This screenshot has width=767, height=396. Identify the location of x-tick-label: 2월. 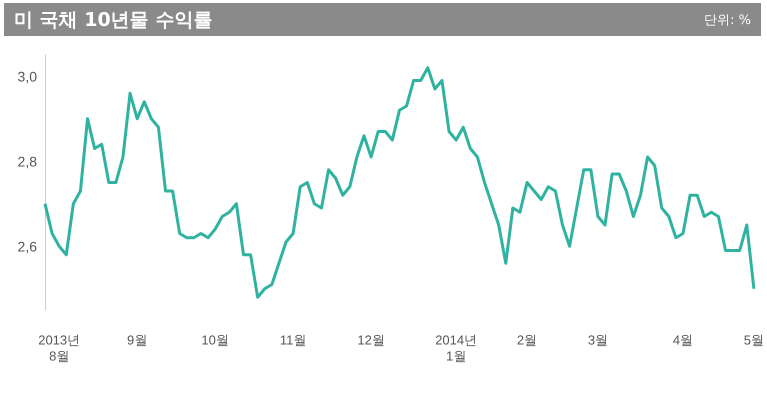
(527, 340).